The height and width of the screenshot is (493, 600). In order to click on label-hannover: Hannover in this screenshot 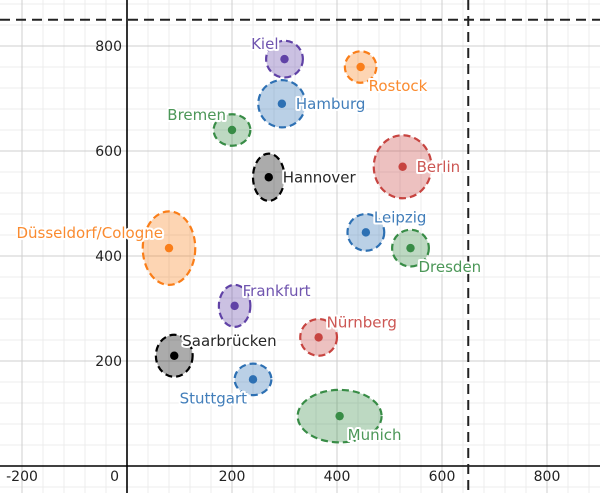, I will do `click(320, 177)`.